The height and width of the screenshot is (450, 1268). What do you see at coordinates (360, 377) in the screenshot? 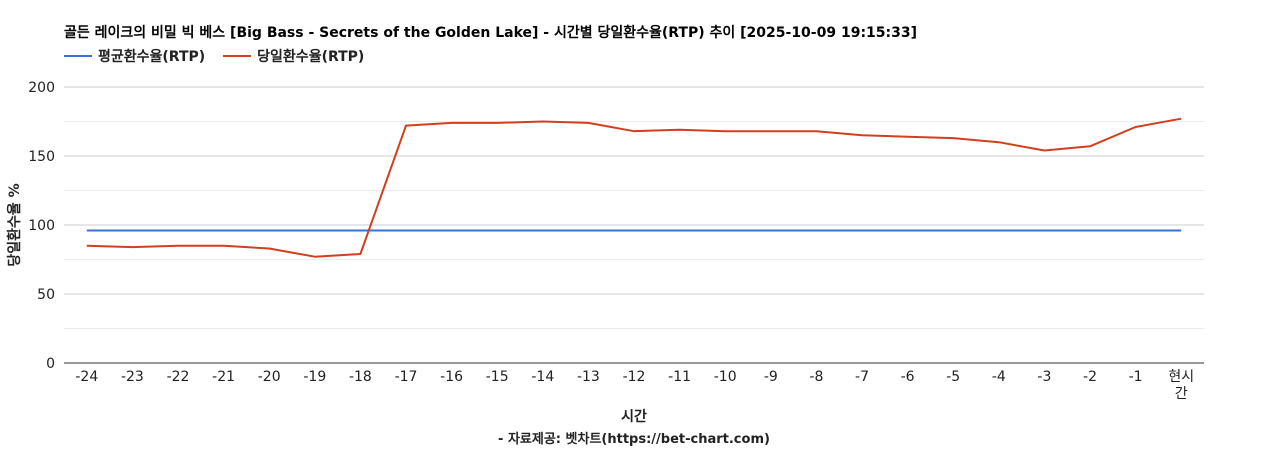
I see `x-tick-label: -18` at bounding box center [360, 377].